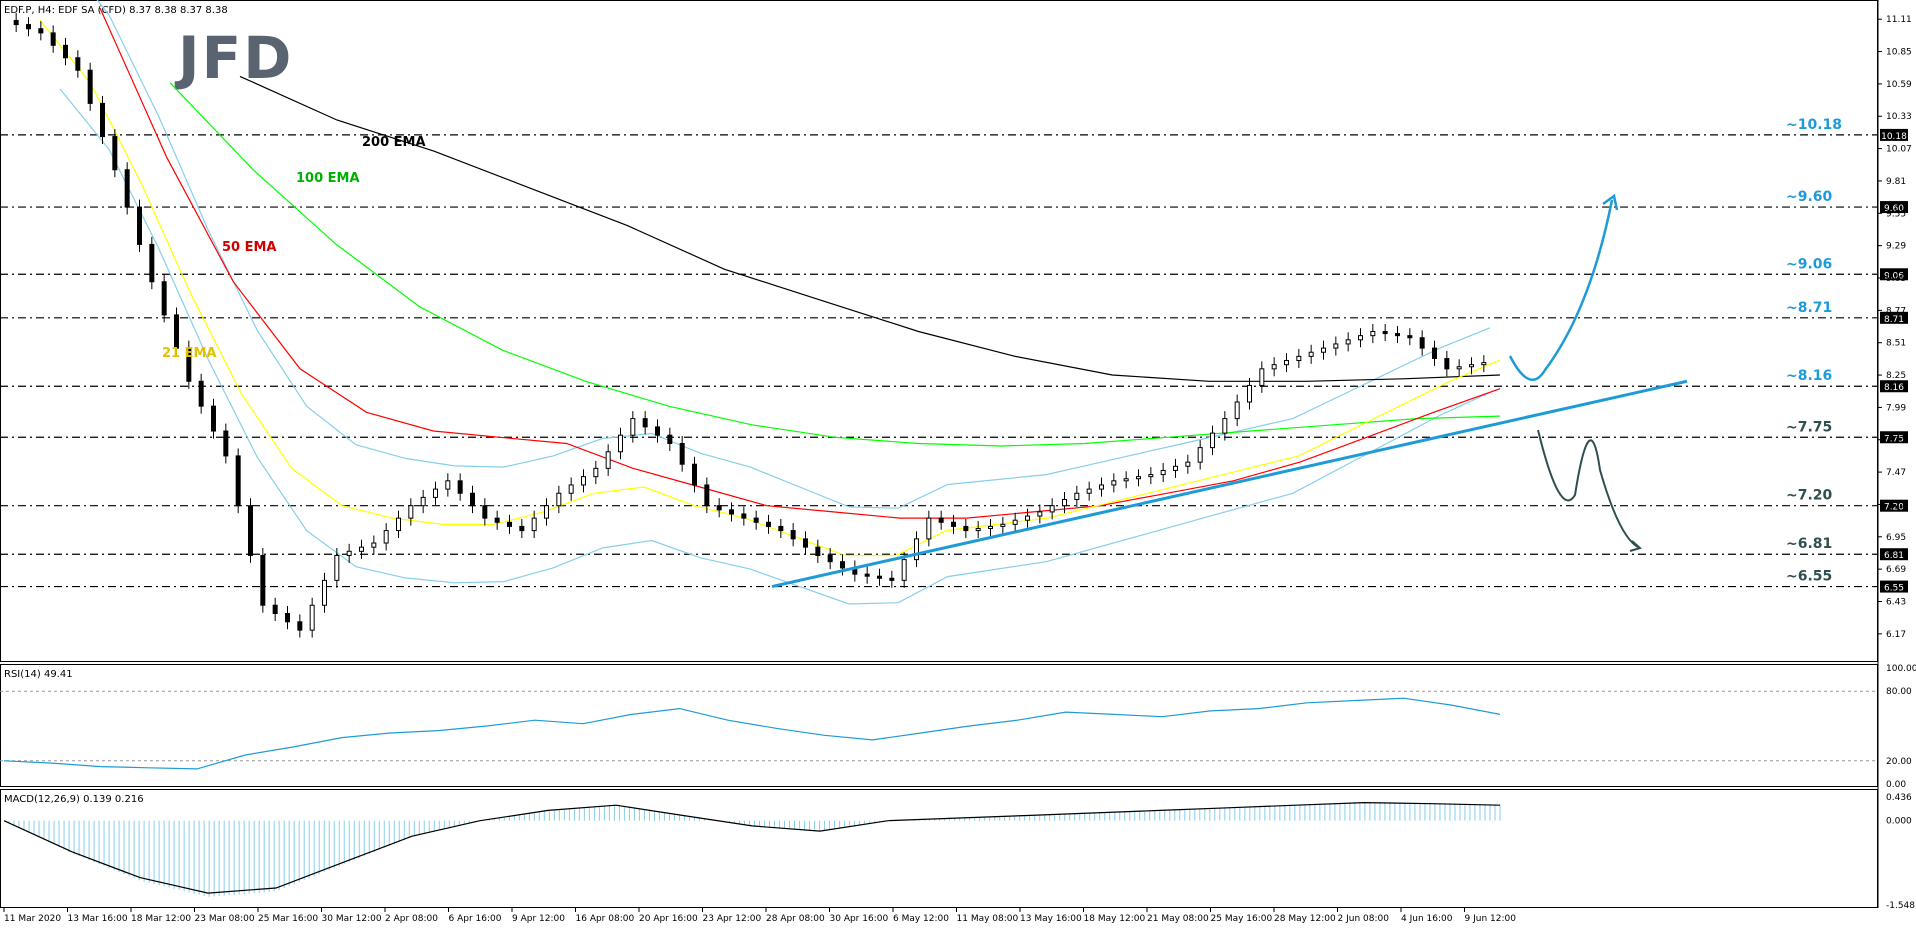  What do you see at coordinates (1896, 311) in the screenshot?
I see `price-tick-label: 8.77` at bounding box center [1896, 311].